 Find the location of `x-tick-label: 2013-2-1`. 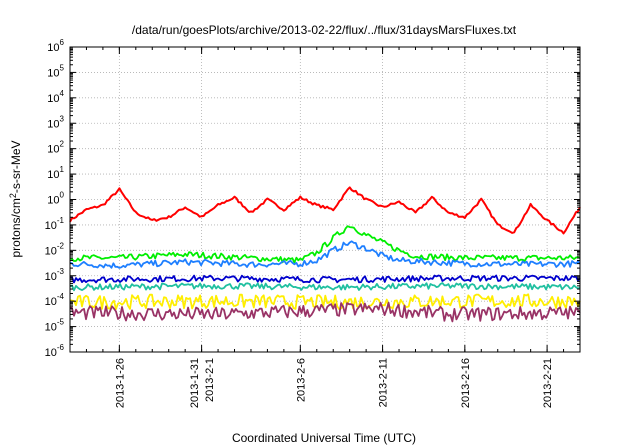

x-tick-label: 2013-2-1 is located at coordinates (210, 380).